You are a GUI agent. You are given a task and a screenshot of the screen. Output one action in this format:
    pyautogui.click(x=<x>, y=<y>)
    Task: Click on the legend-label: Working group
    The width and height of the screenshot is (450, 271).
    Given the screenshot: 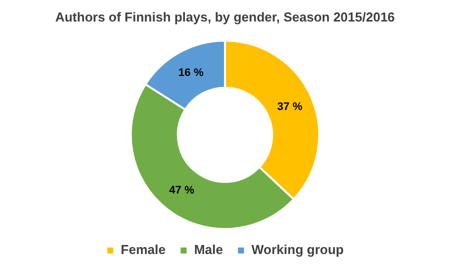 What is the action you would take?
    pyautogui.click(x=298, y=250)
    